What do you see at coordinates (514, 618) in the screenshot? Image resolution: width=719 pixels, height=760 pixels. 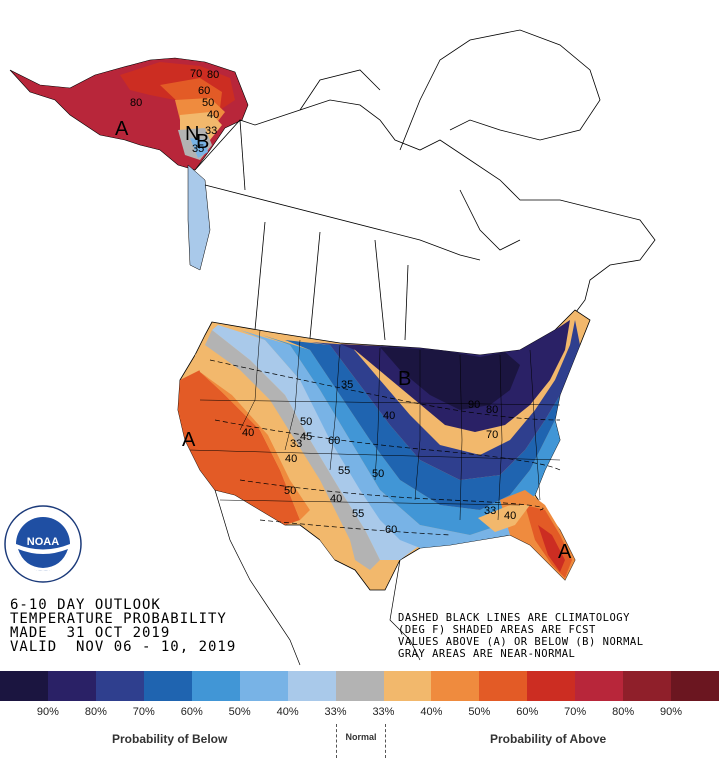 I see `note-line: DASHED BLACK LINES ARE CLIMATOLOGY` at bounding box center [514, 618].